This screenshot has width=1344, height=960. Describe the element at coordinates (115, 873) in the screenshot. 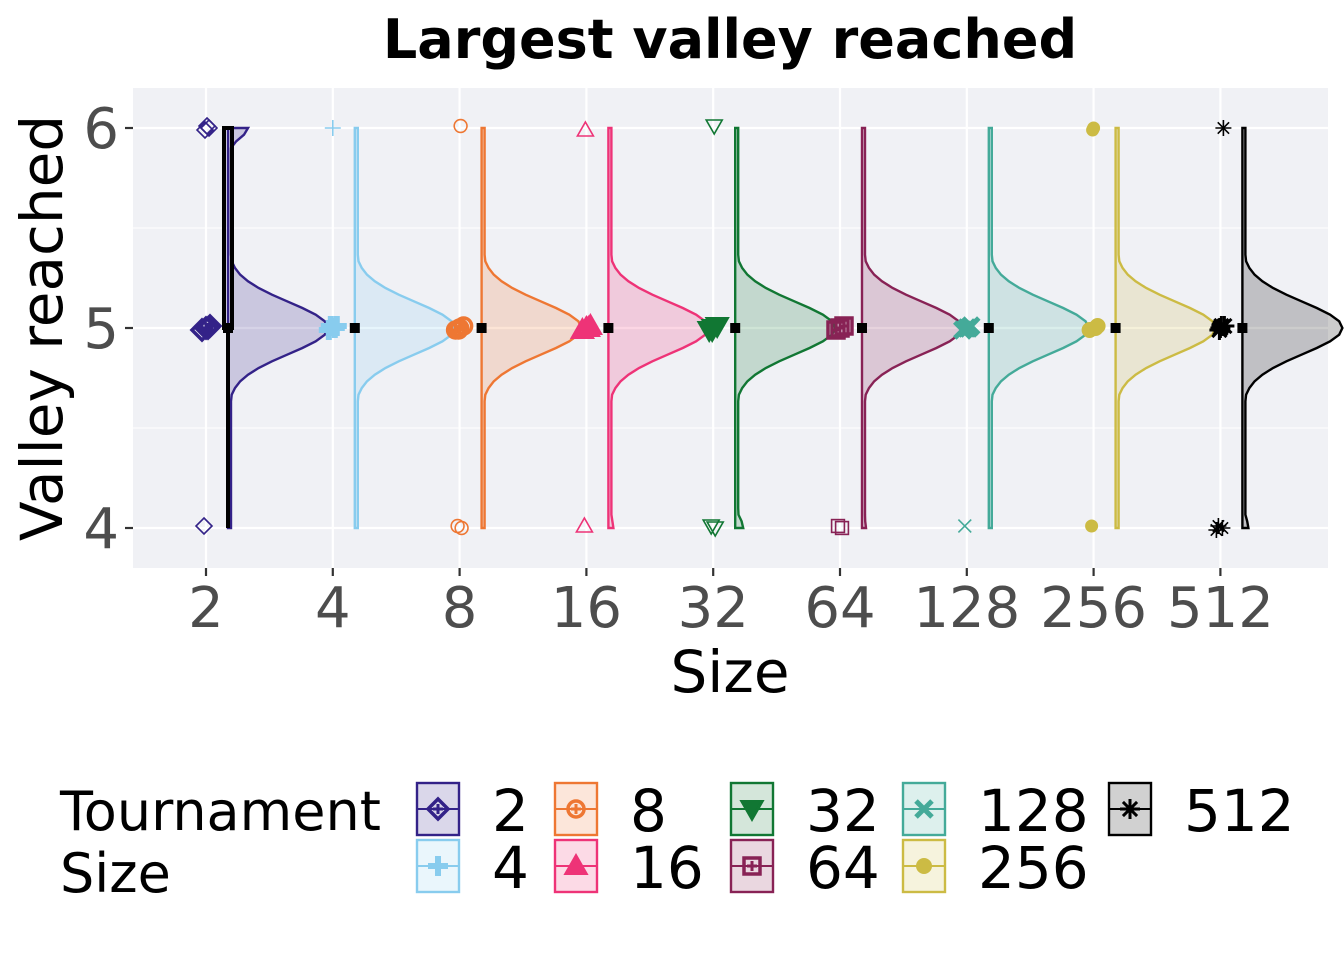

I see `legend-title-line2: Size` at that location.